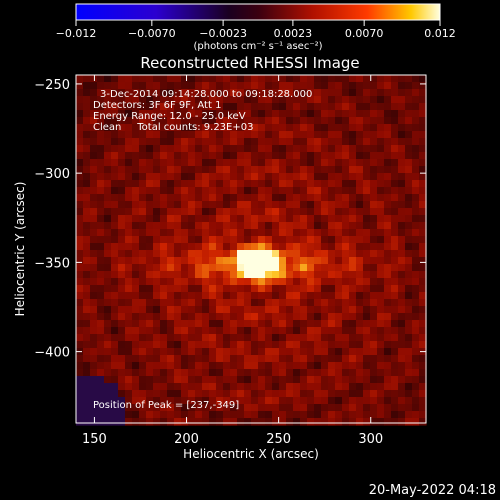 The image size is (500, 500). Describe the element at coordinates (52, 174) in the screenshot. I see `y-tick-label: −300` at that location.